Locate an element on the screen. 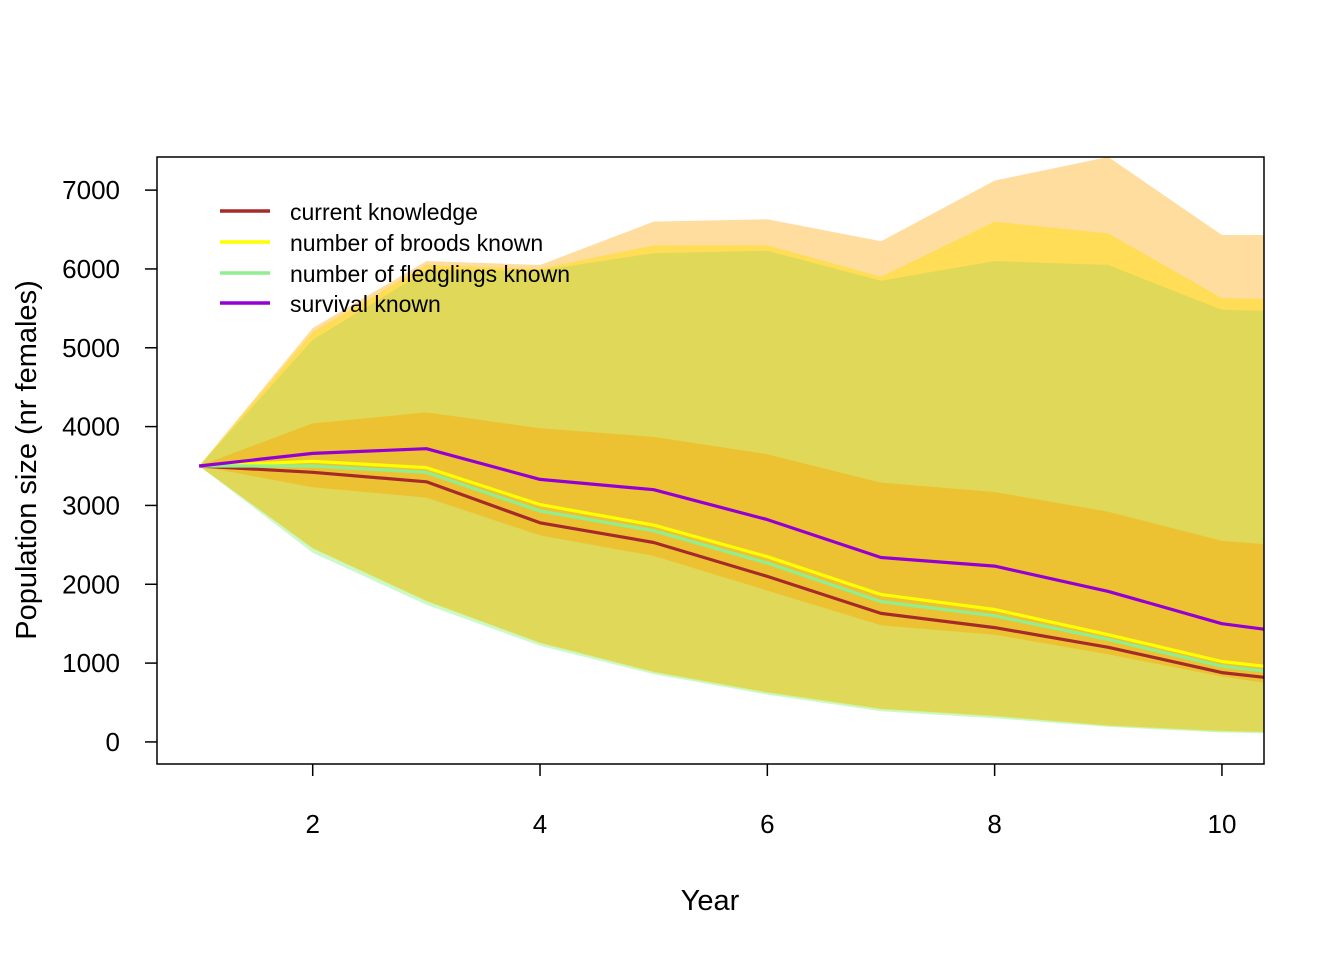 The width and height of the screenshot is (1344, 960). x-tick-label-2: 2 is located at coordinates (312, 824).